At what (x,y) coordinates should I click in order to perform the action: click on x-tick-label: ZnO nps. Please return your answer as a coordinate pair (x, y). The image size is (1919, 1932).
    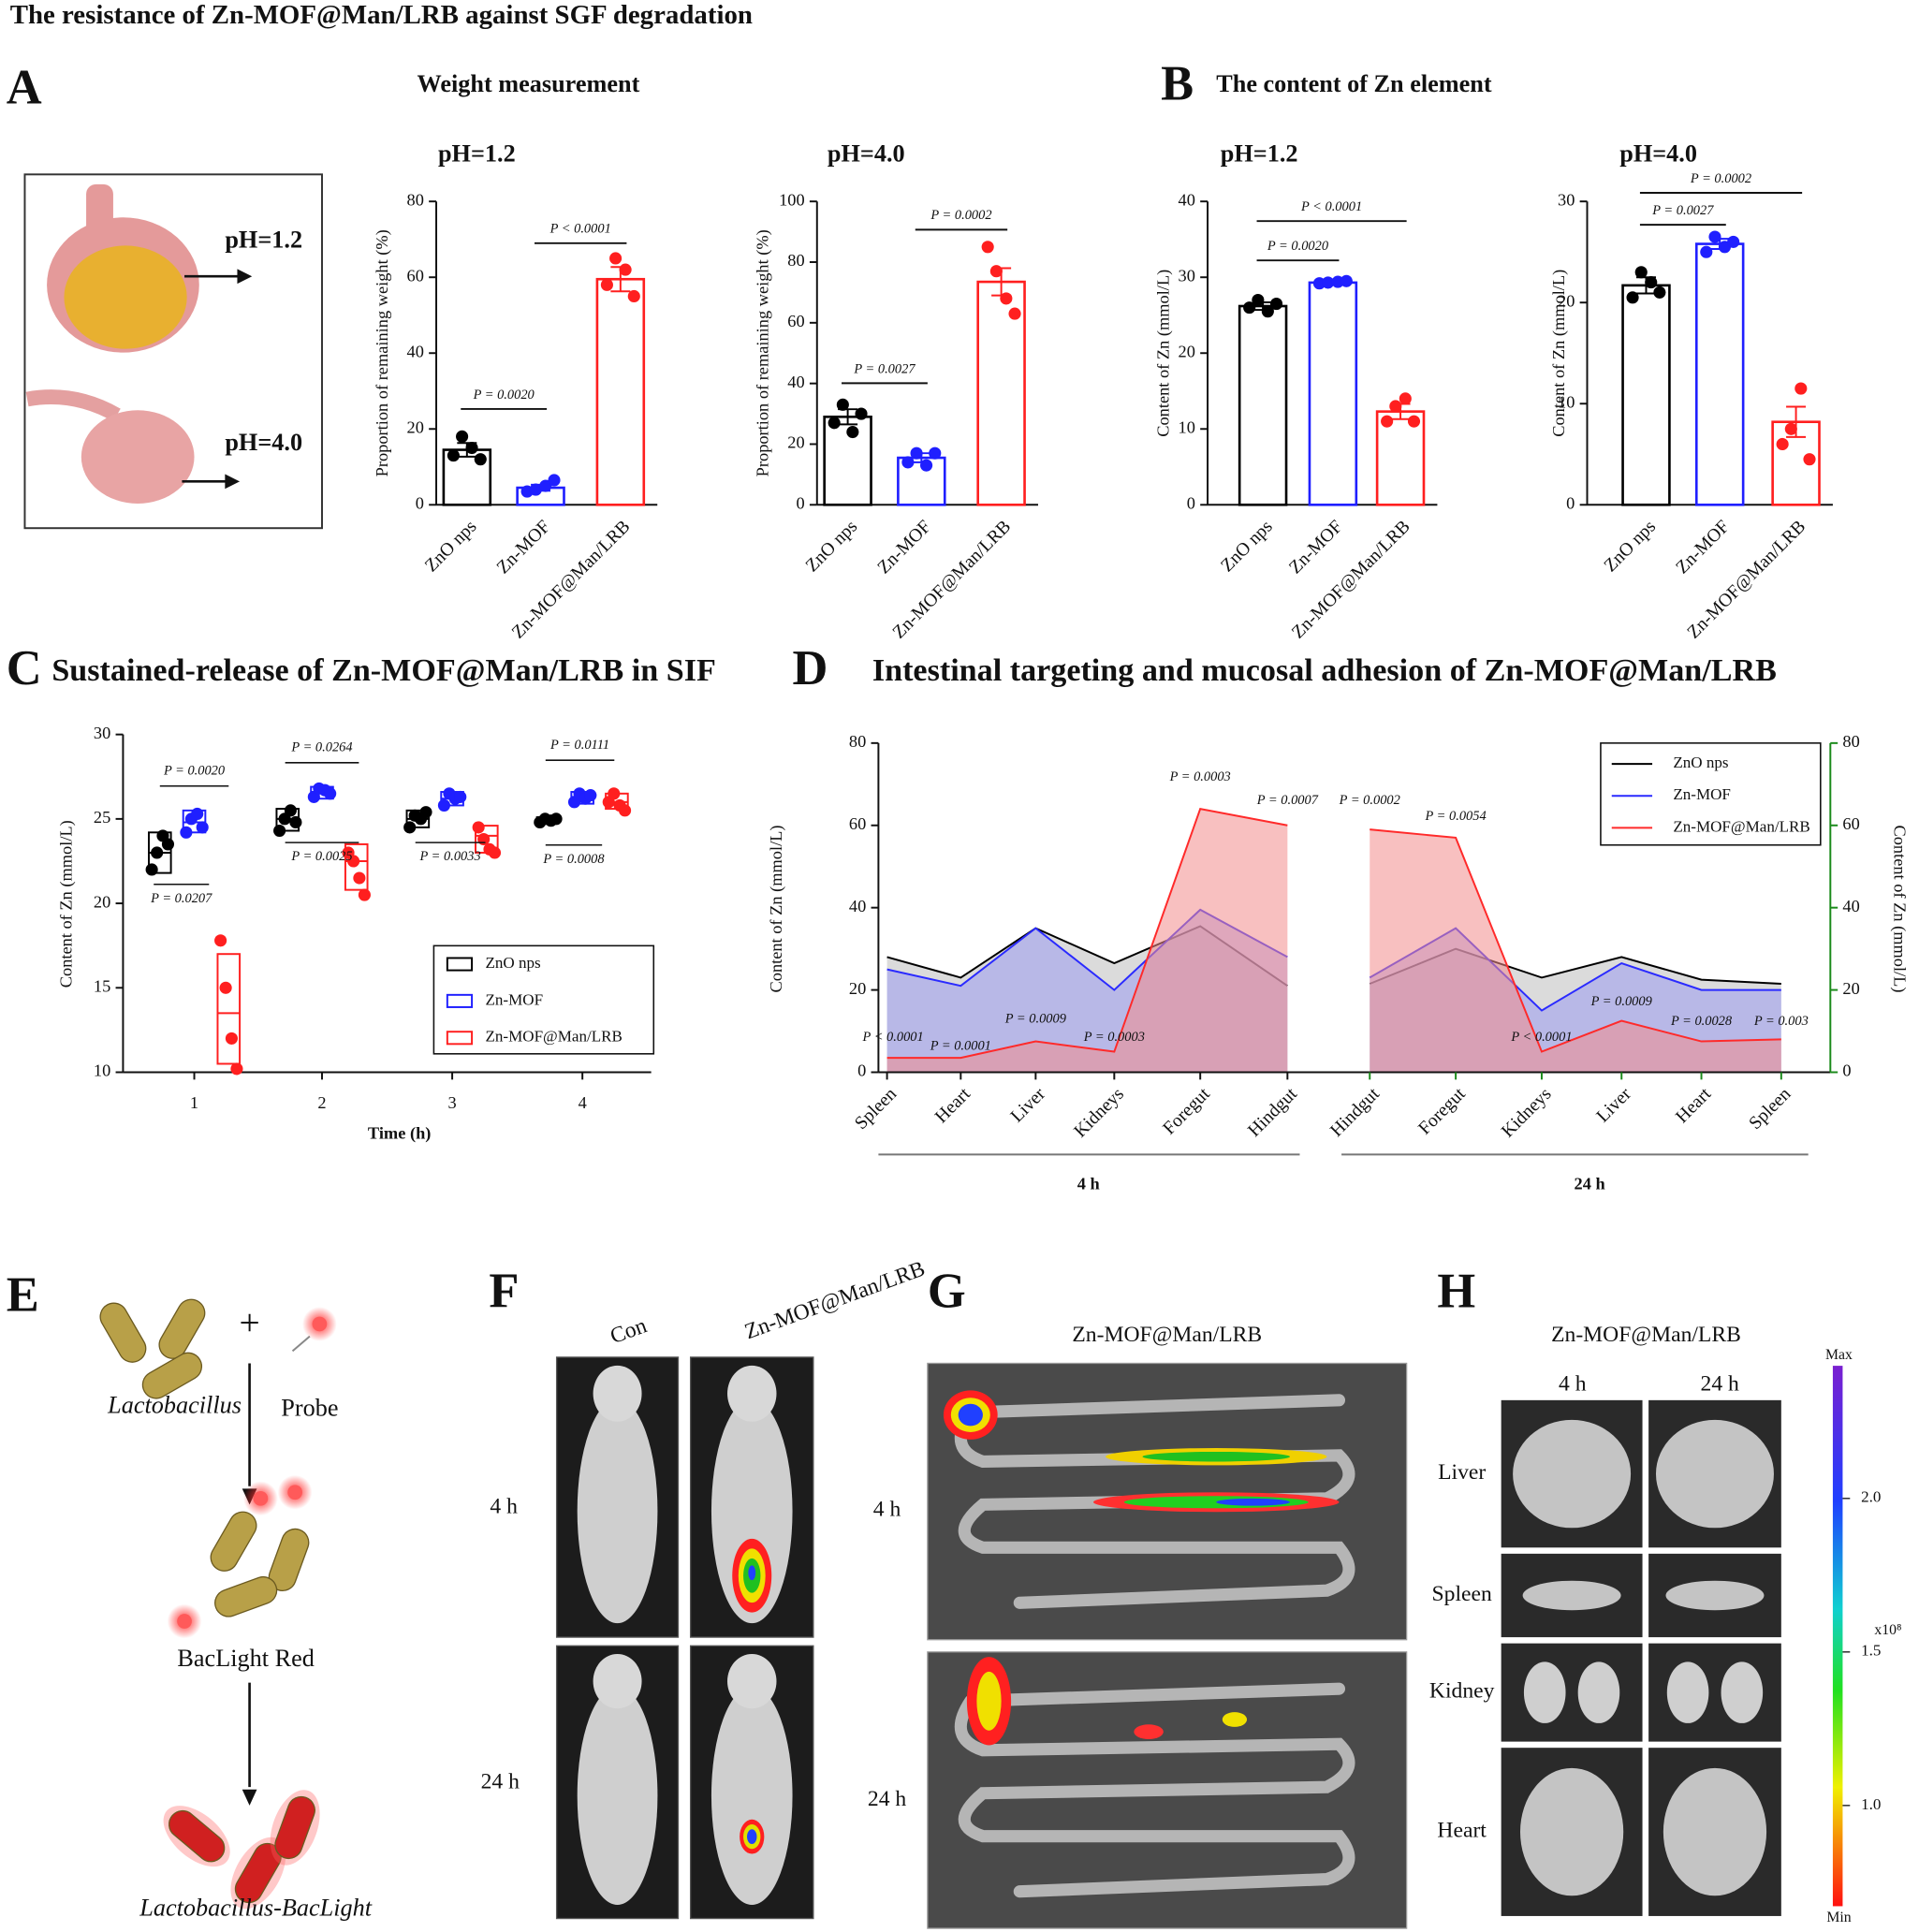
    Looking at the image, I should click on (831, 546).